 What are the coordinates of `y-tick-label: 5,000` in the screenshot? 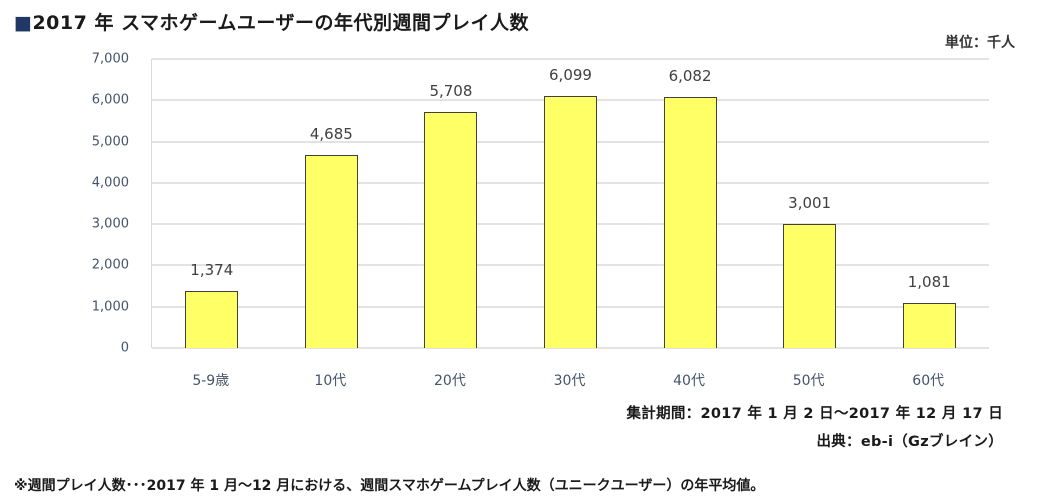 It's located at (110, 142).